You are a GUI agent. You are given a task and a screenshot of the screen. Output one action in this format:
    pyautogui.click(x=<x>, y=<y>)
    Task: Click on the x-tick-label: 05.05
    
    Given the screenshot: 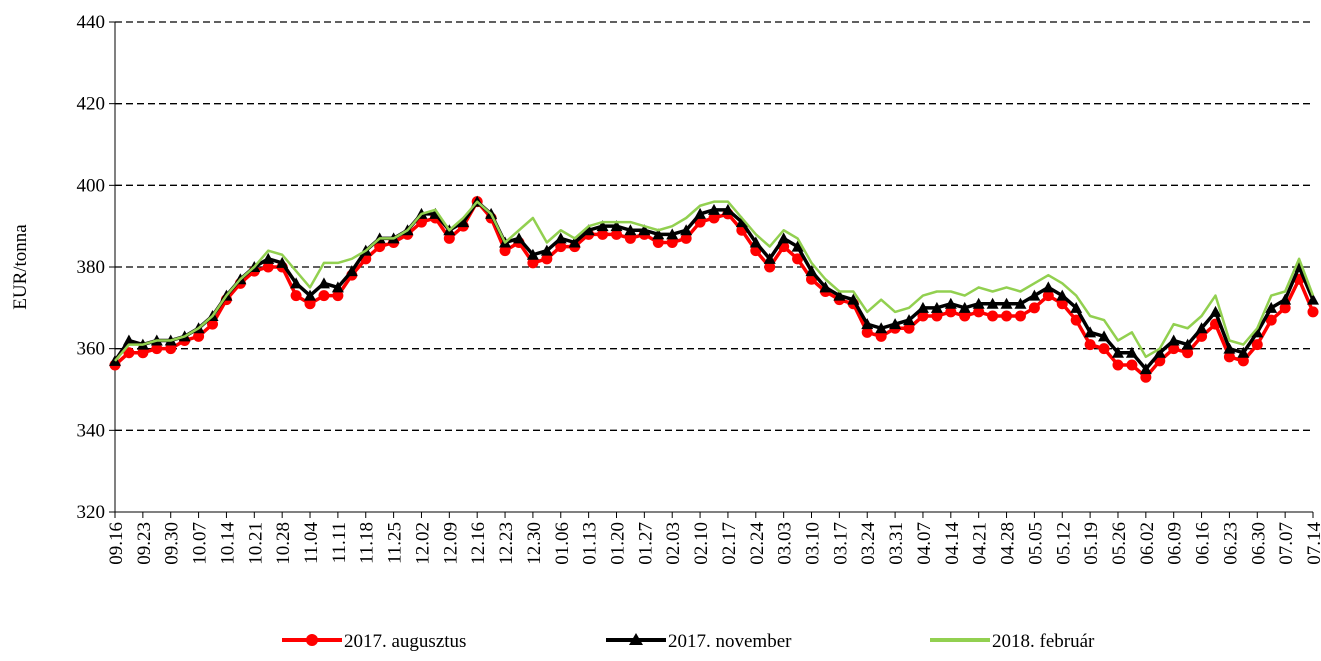 What is the action you would take?
    pyautogui.click(x=1035, y=543)
    